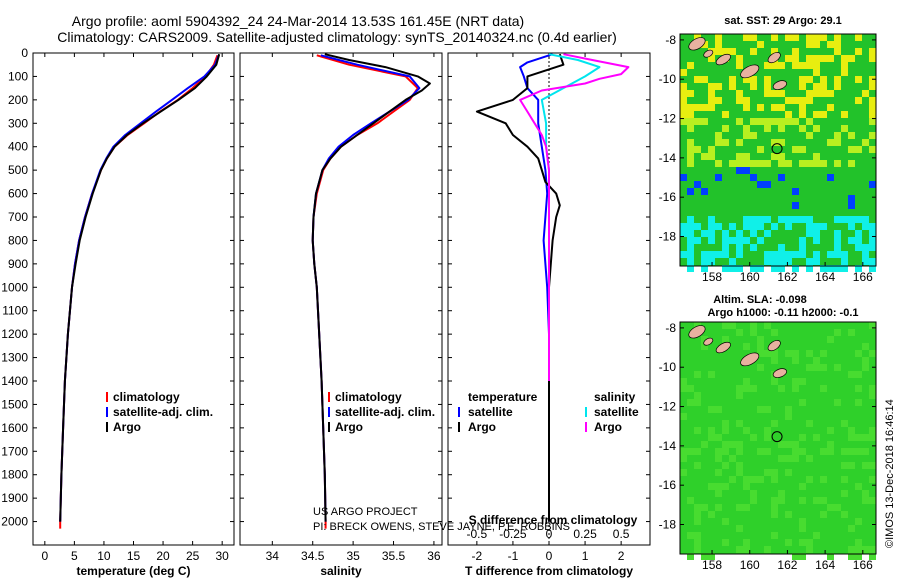  Describe the element at coordinates (621, 556) in the screenshot. I see `x-tick-label: 2` at that location.